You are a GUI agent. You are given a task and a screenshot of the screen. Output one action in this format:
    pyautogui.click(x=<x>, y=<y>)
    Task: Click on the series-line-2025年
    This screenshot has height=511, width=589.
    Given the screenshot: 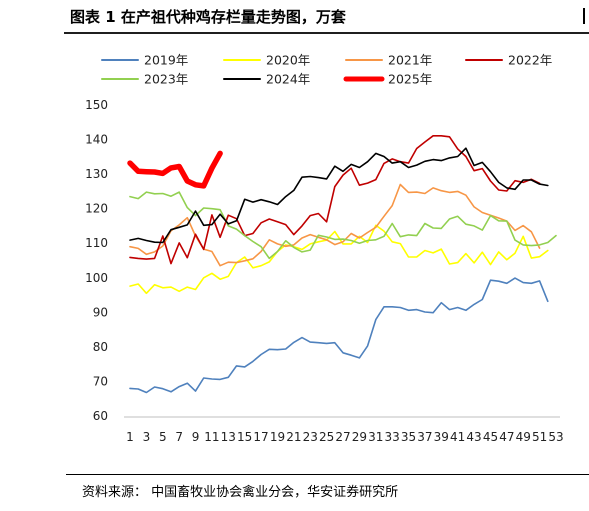 What is the action you would take?
    pyautogui.click(x=175, y=169)
    